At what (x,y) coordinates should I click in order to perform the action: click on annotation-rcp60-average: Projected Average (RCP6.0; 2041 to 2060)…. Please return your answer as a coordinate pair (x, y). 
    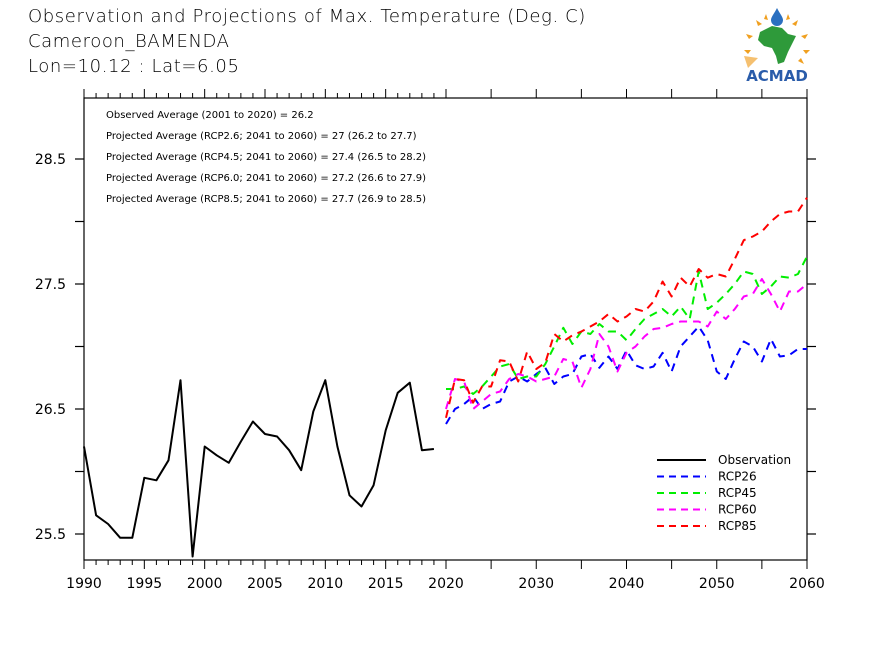
    Looking at the image, I should click on (266, 178).